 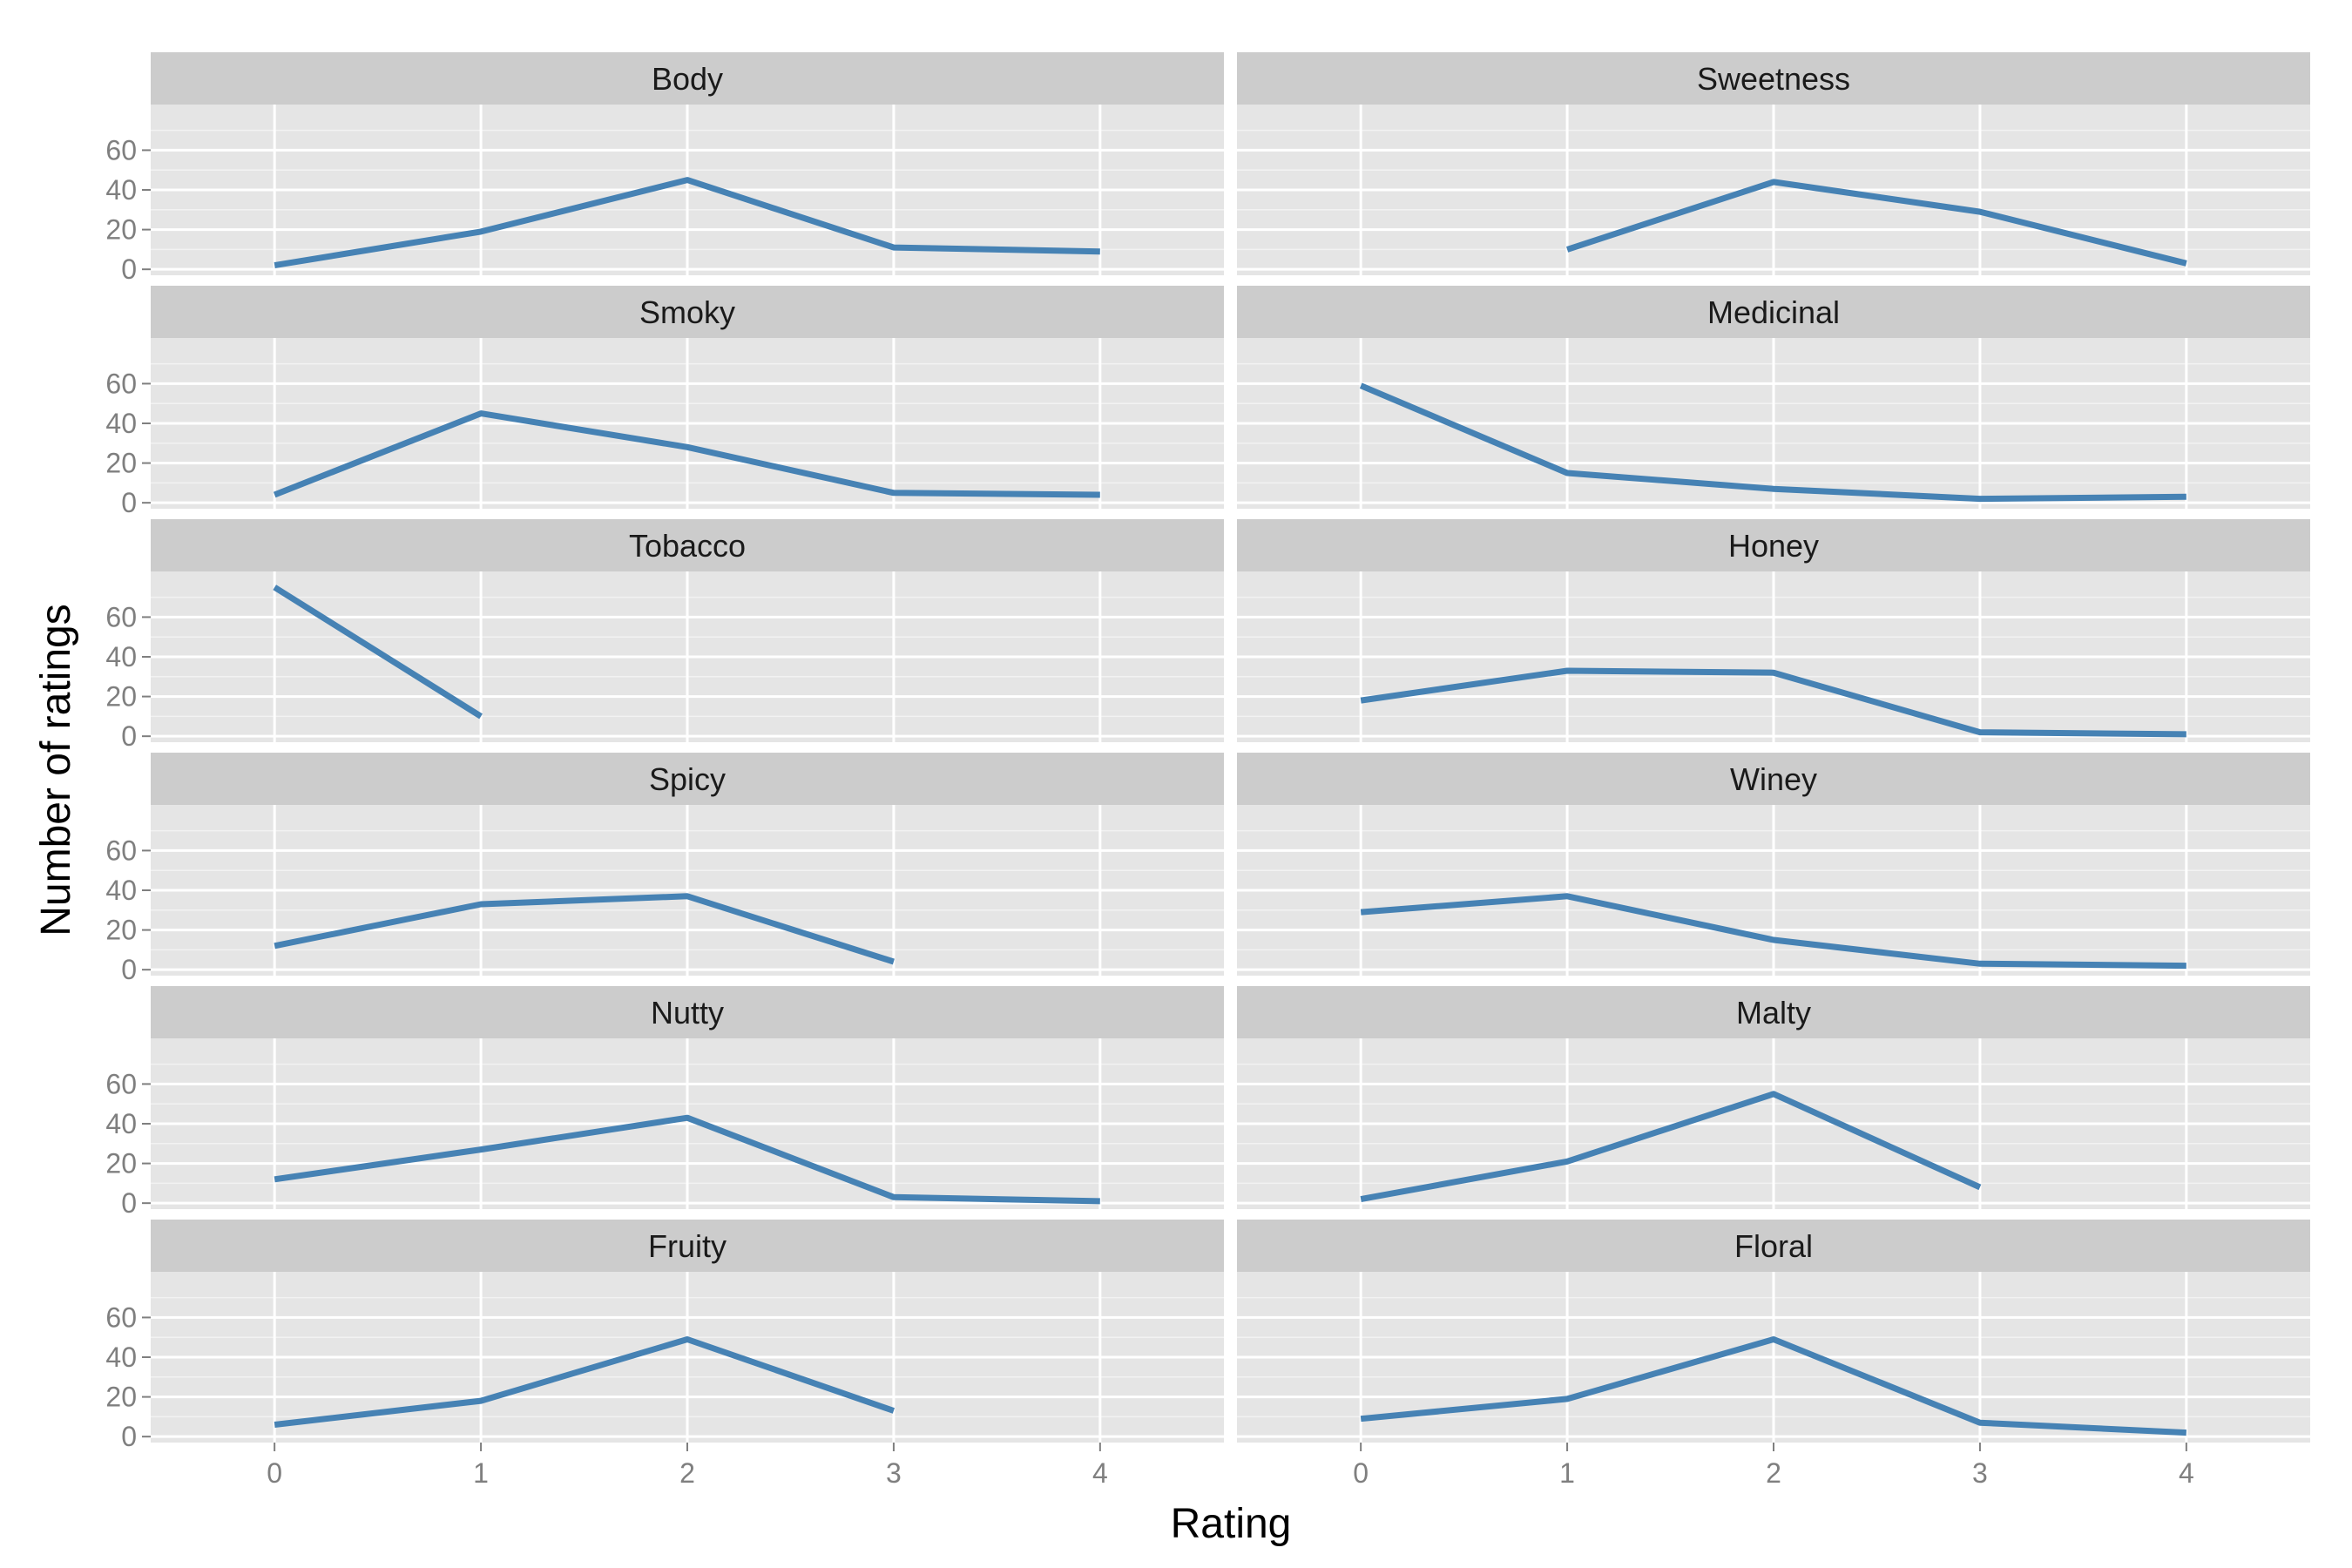 I want to click on y-axis-title: Number of ratings, so click(x=56, y=770).